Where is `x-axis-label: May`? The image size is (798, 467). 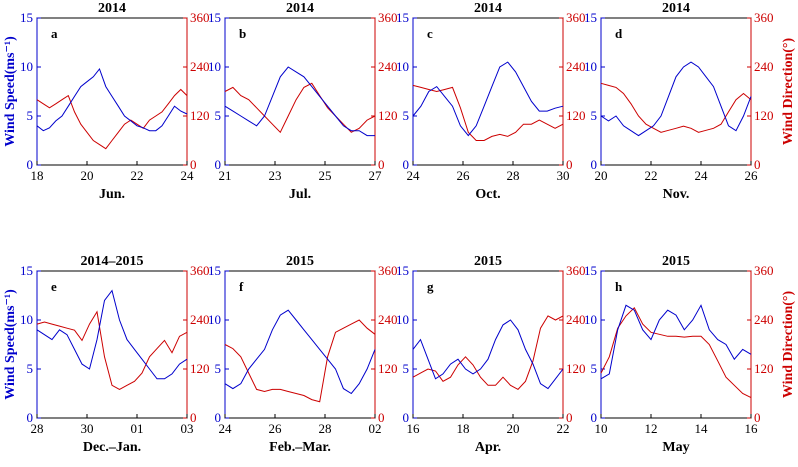 x-axis-label: May is located at coordinates (675, 447).